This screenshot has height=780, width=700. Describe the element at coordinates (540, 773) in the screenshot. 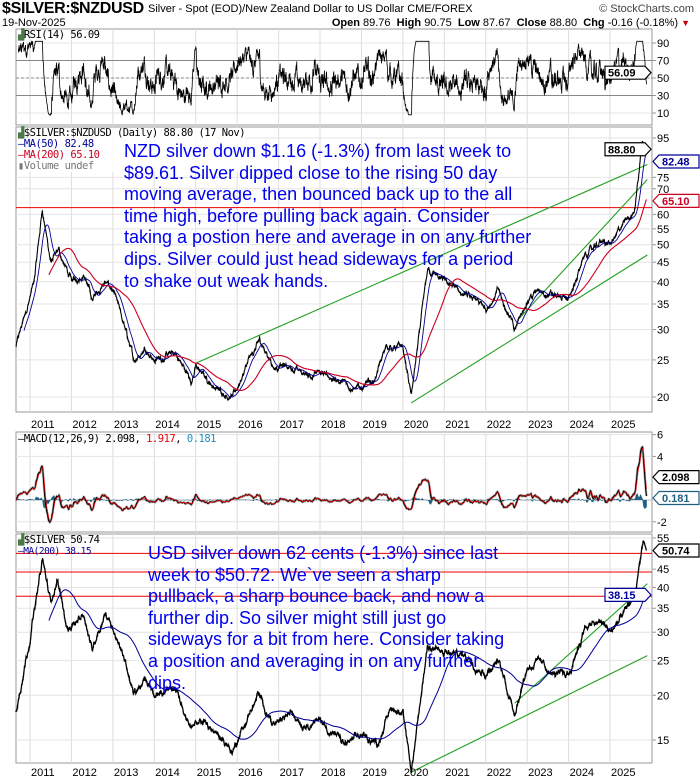

I see `x-axis-label: 2023` at that location.